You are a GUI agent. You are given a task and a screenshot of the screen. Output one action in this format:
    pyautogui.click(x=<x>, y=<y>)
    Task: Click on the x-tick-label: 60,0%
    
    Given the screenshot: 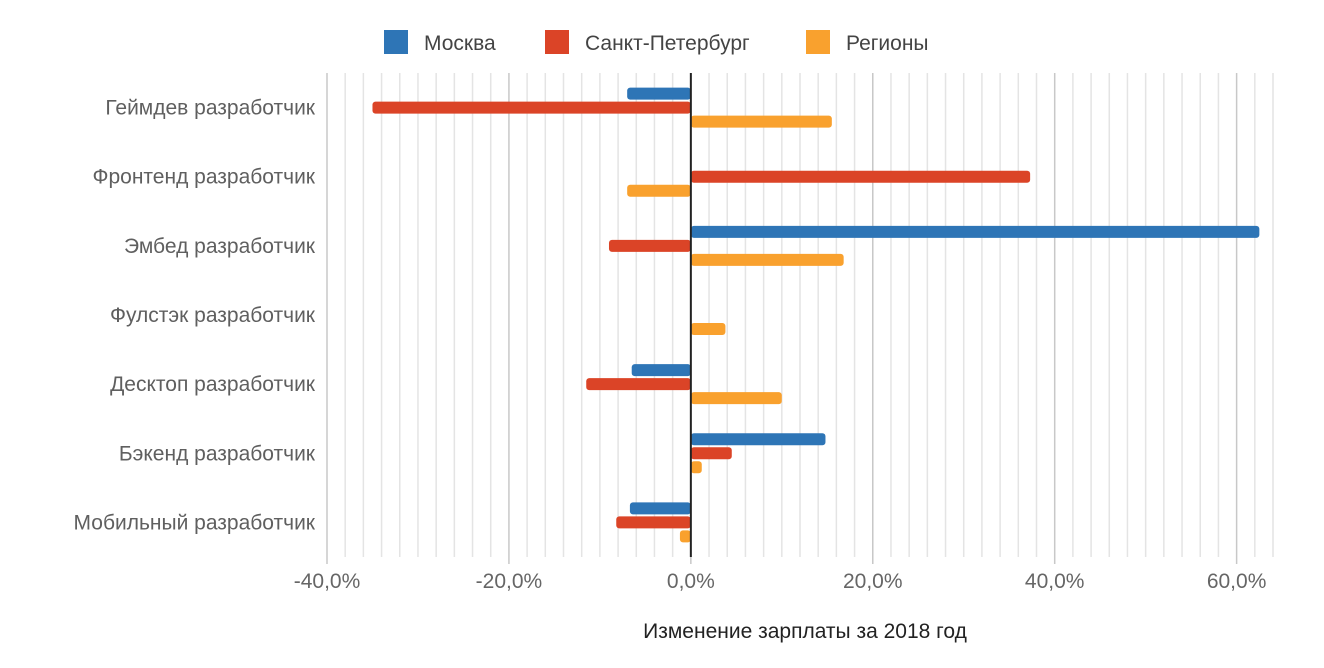 What is the action you would take?
    pyautogui.click(x=1237, y=581)
    